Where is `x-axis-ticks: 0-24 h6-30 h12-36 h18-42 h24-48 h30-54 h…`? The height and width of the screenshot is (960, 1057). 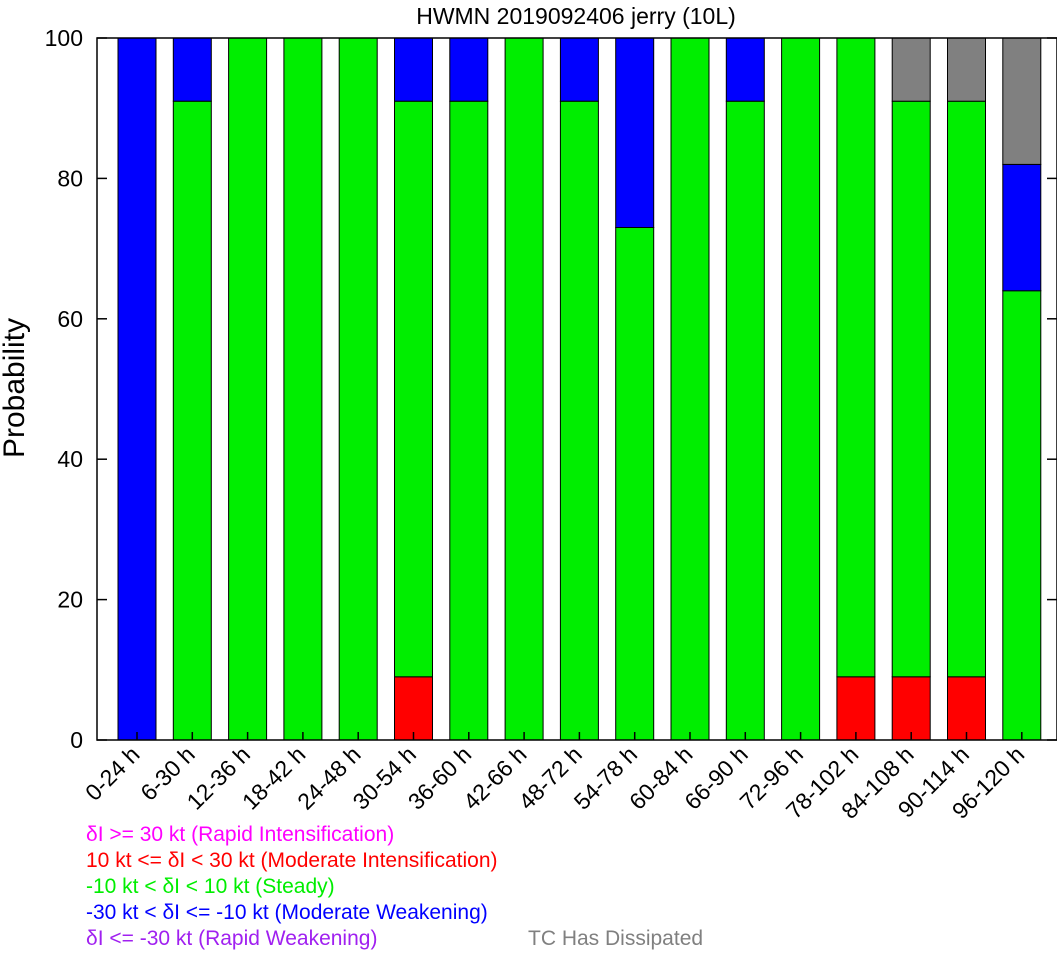
x-axis-ticks: 0-24 h6-30 h12-36 h18-42 h24-48 h30-54 h… is located at coordinates (554, 778).